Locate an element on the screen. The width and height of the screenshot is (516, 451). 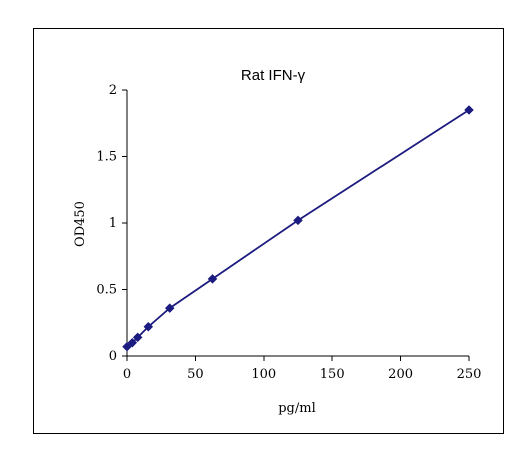
y-tick-label: 1 is located at coordinates (113, 223).